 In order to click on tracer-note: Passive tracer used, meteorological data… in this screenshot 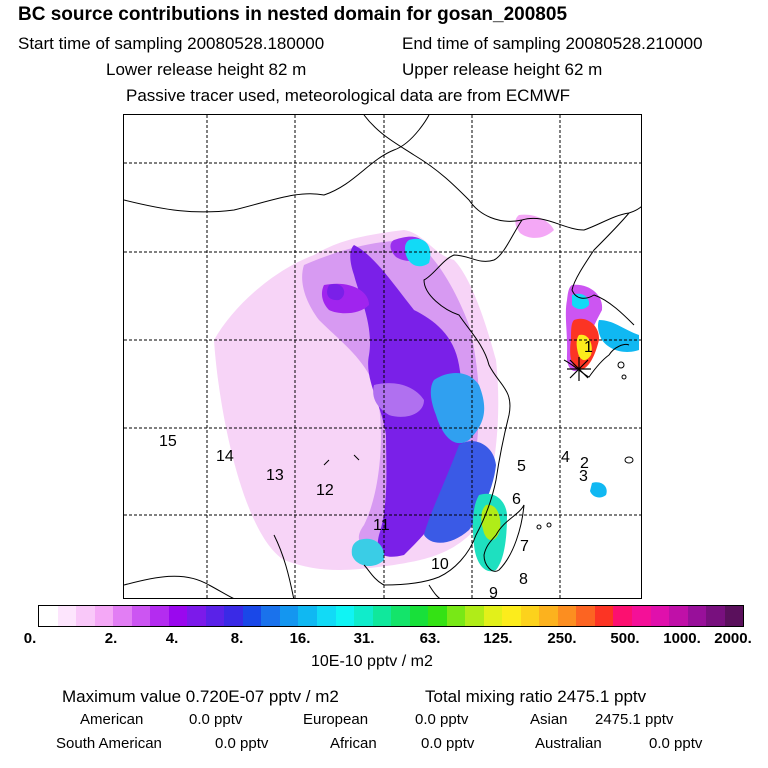, I will do `click(348, 95)`.